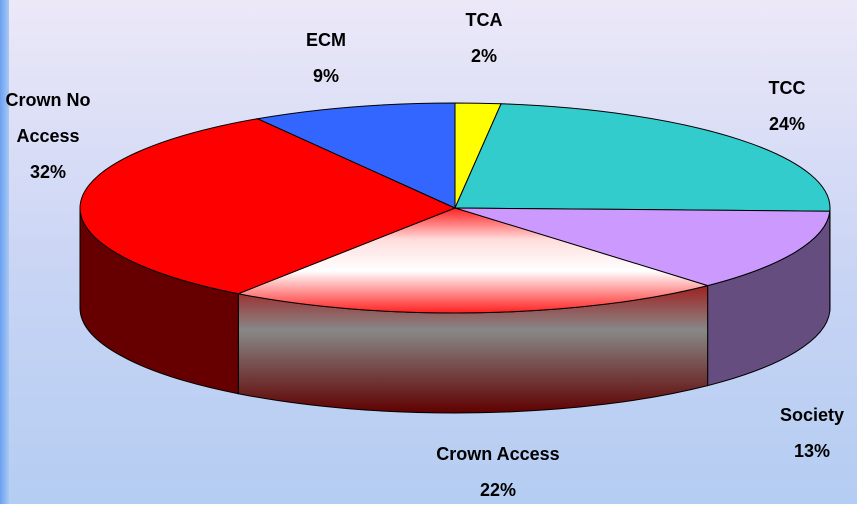  I want to click on slice-name: Crown Access, so click(497, 454).